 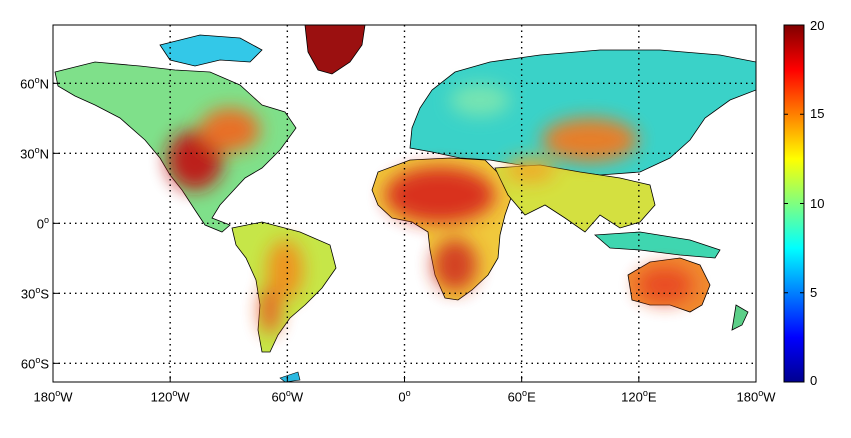 What do you see at coordinates (455, 265) in the screenshot?
I see `hotspot-southern-africa` at bounding box center [455, 265].